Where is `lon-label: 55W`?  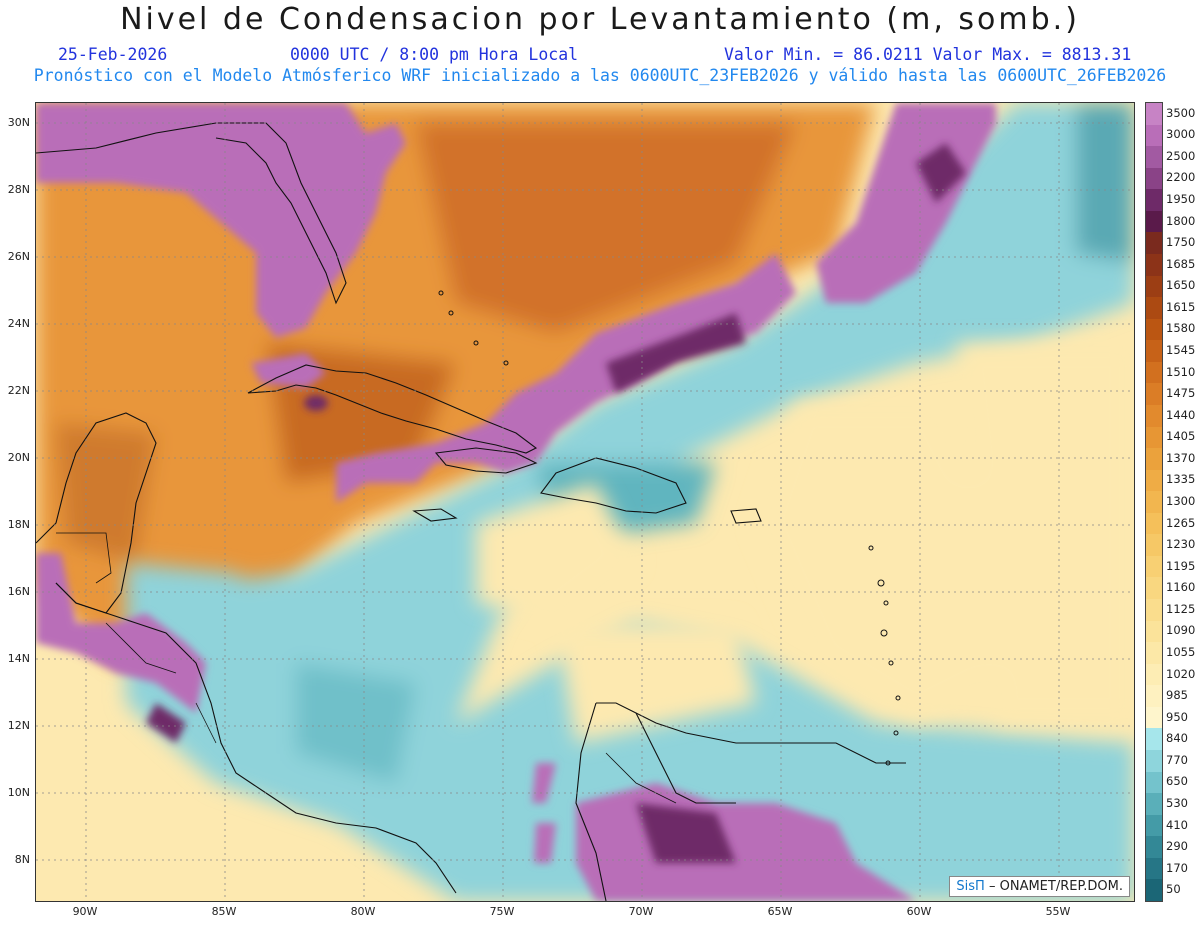
lon-label: 55W is located at coordinates (1058, 911).